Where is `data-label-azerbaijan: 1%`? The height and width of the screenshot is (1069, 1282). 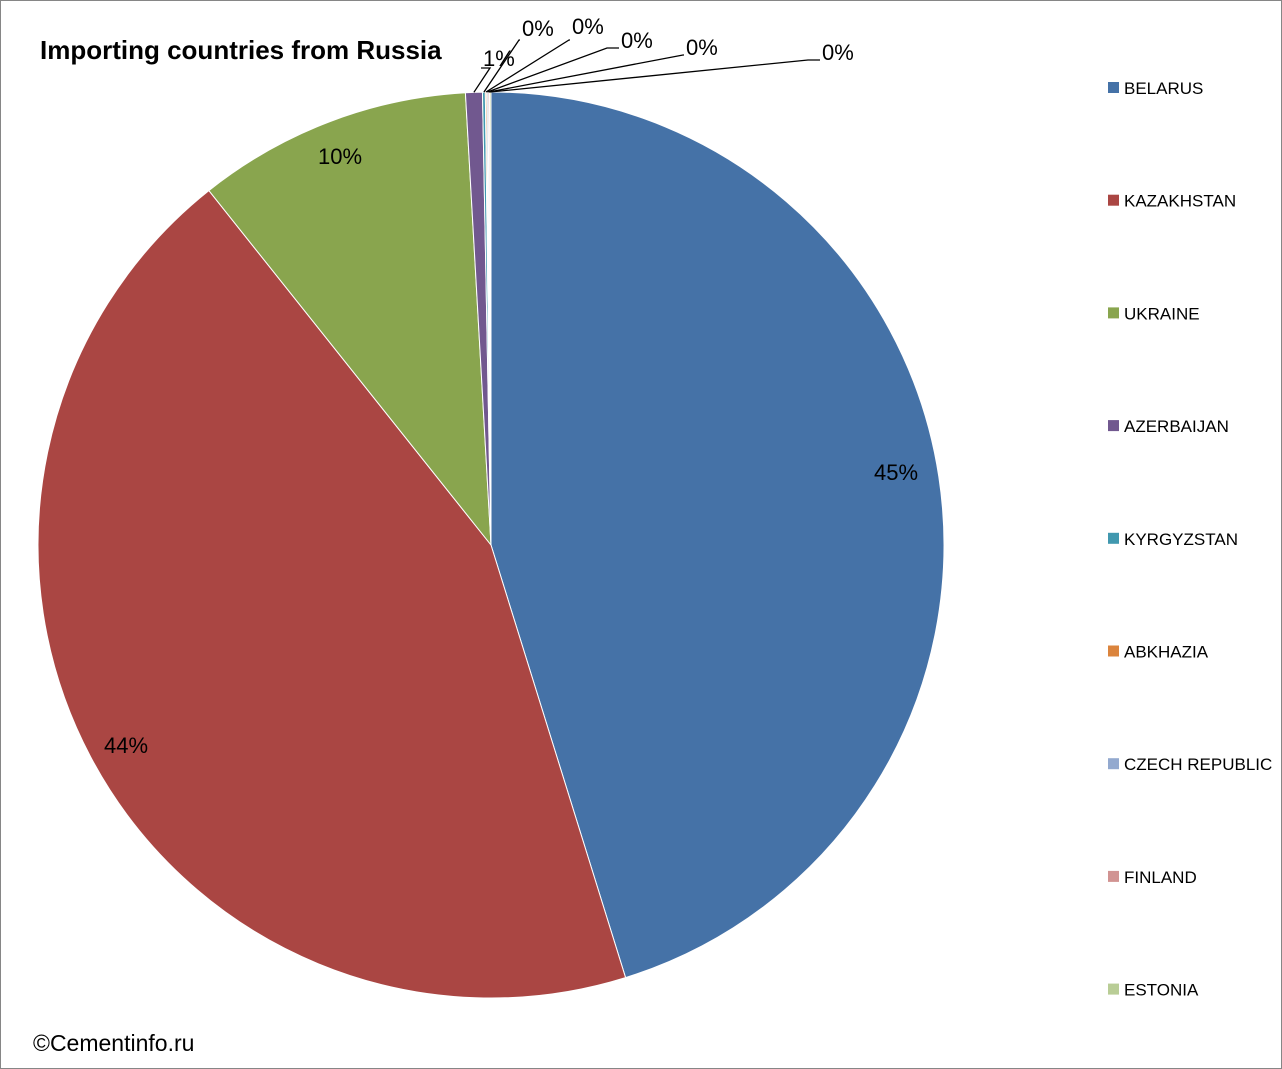
data-label-azerbaijan: 1% is located at coordinates (499, 58).